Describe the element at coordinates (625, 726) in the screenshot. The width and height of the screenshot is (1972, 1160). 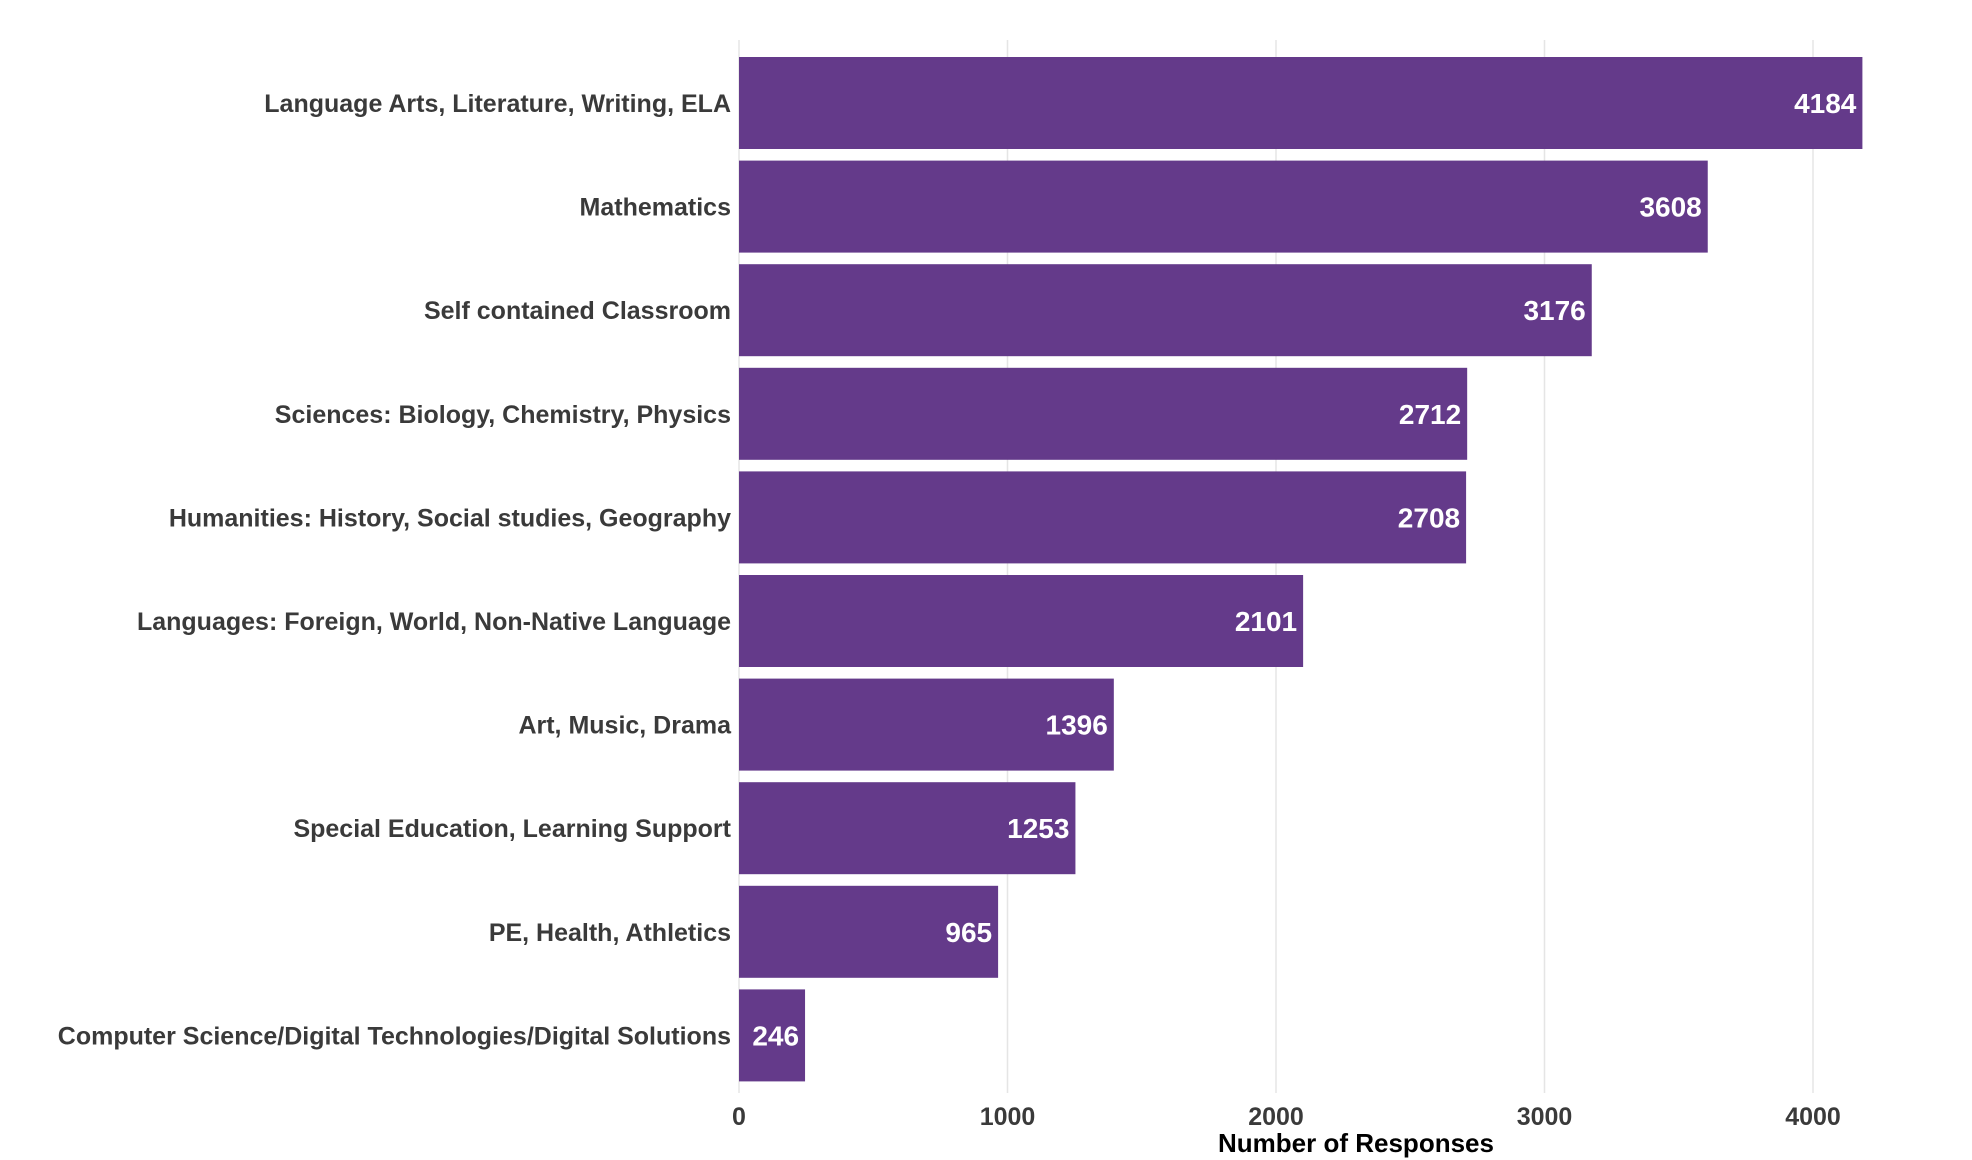
I see `category-label: Art, Music, Drama` at that location.